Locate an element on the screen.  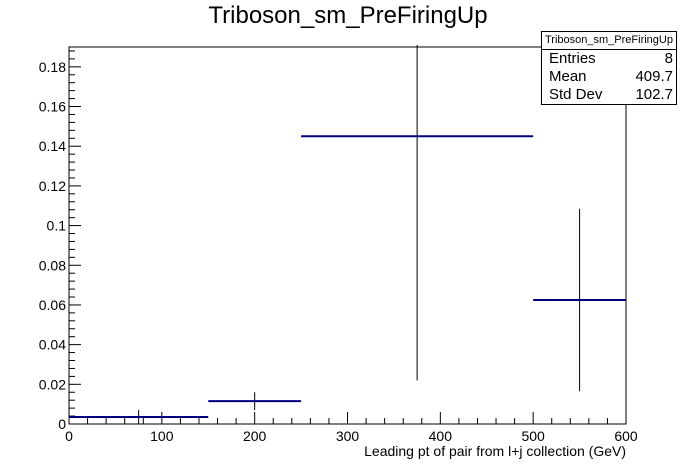
y-tick-label: 0.1 is located at coordinates (57, 226).